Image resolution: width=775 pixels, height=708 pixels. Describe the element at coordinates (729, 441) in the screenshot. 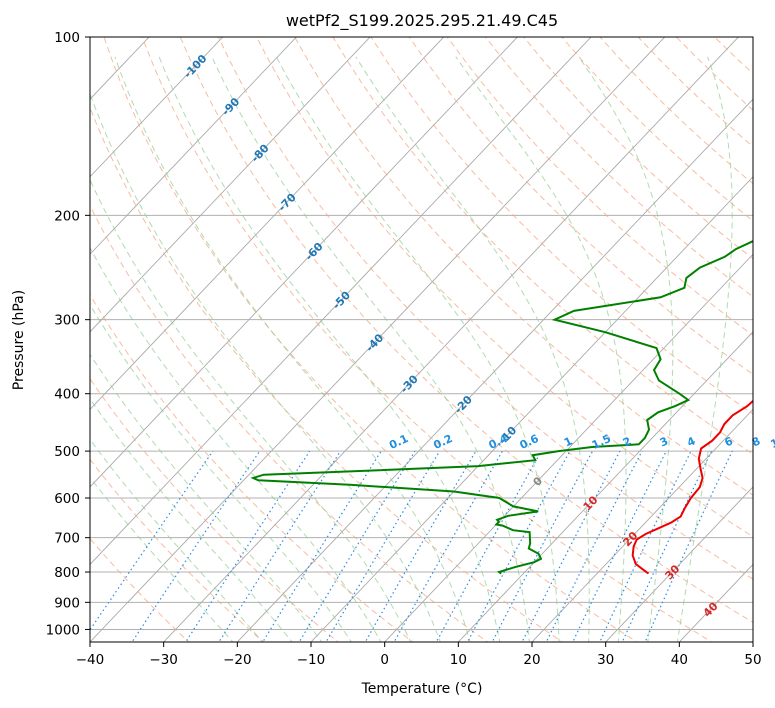

I see `mixing-ratio-label: 6` at that location.